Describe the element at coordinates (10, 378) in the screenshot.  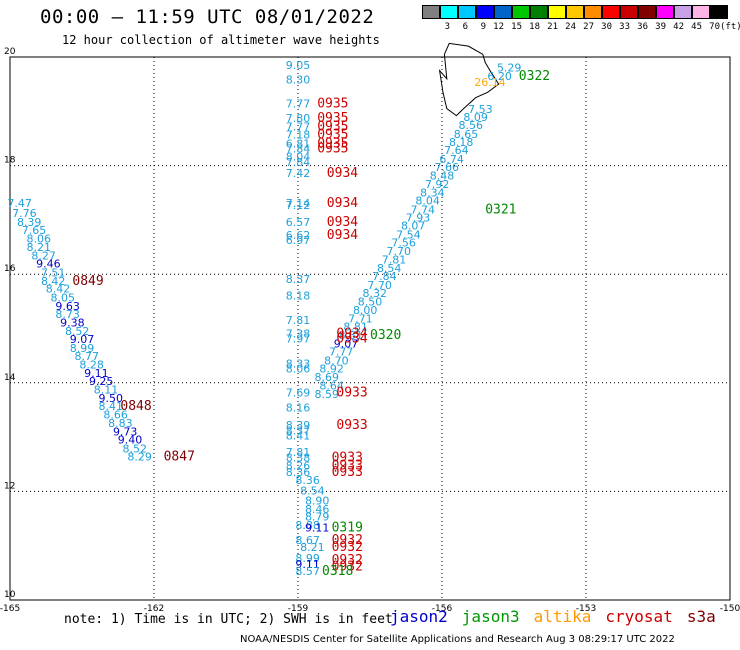
I see `y-tick-label: 14` at that location.